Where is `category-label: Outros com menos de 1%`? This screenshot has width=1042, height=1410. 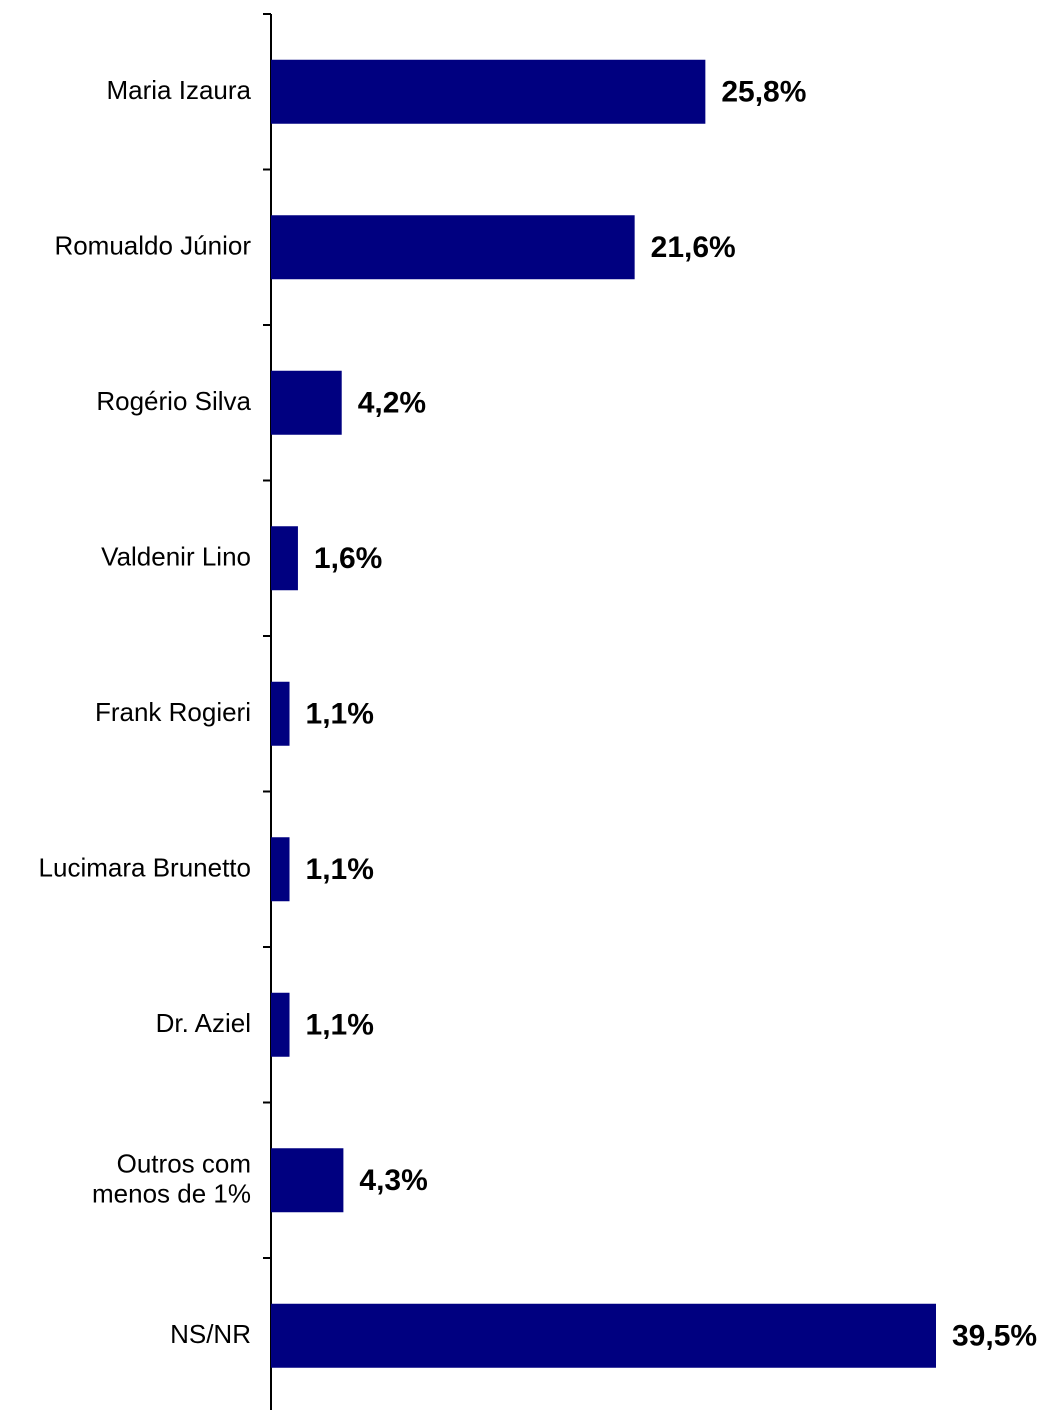 category-label: Outros com menos de 1% is located at coordinates (171, 1178).